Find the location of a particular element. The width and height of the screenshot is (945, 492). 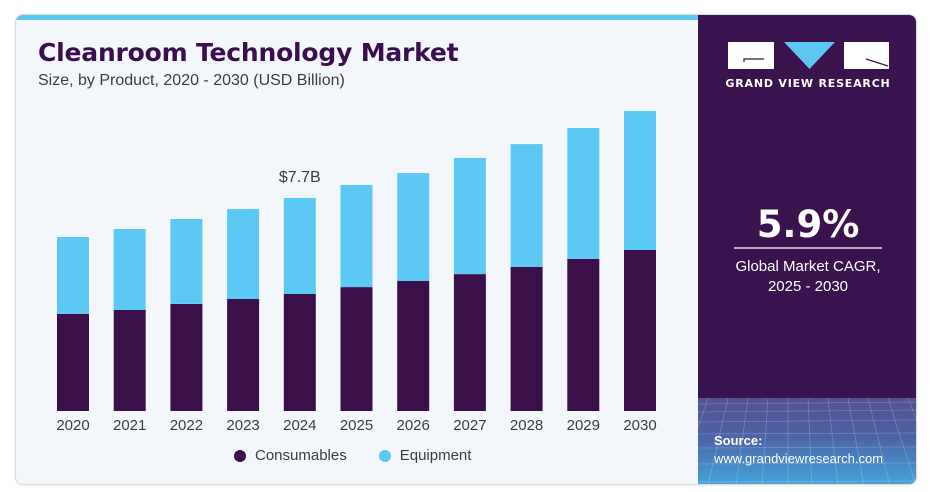

legend-label-consumables: Consumables is located at coordinates (301, 455).